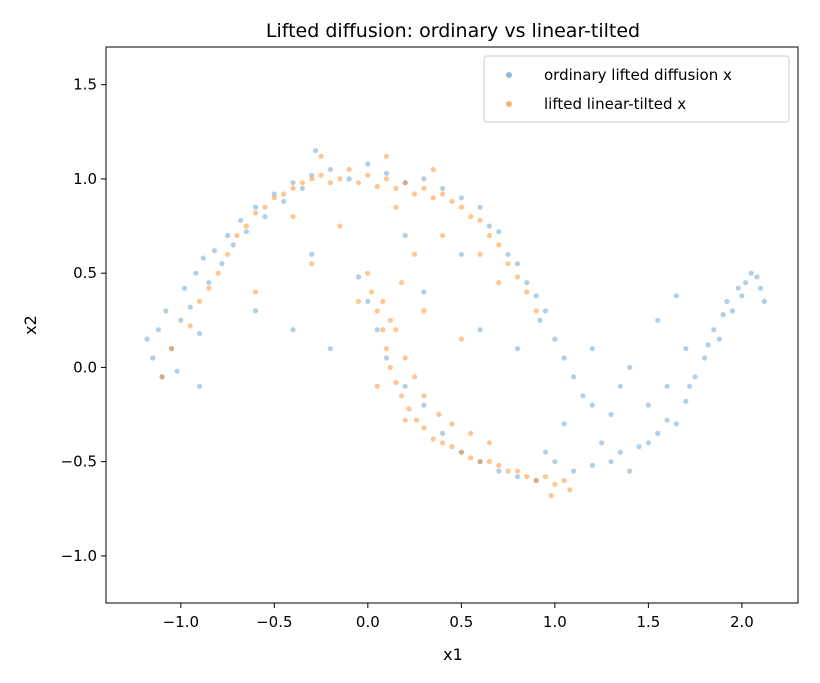 This screenshot has height=683, width=820. Describe the element at coordinates (30, 325) in the screenshot. I see `y-axis-label: x2` at that location.